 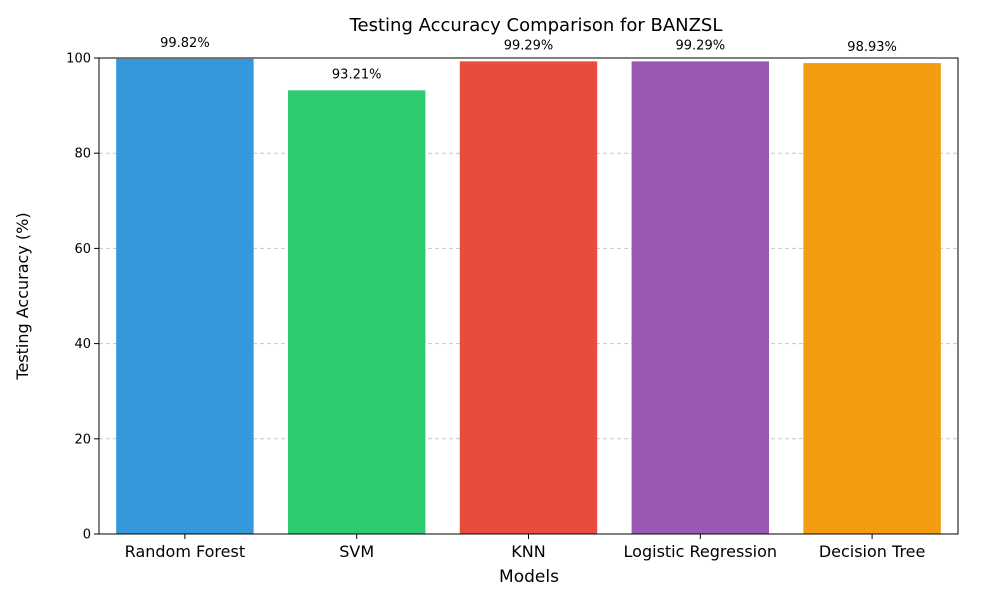 I want to click on y-tick-label: 20, so click(x=82, y=439).